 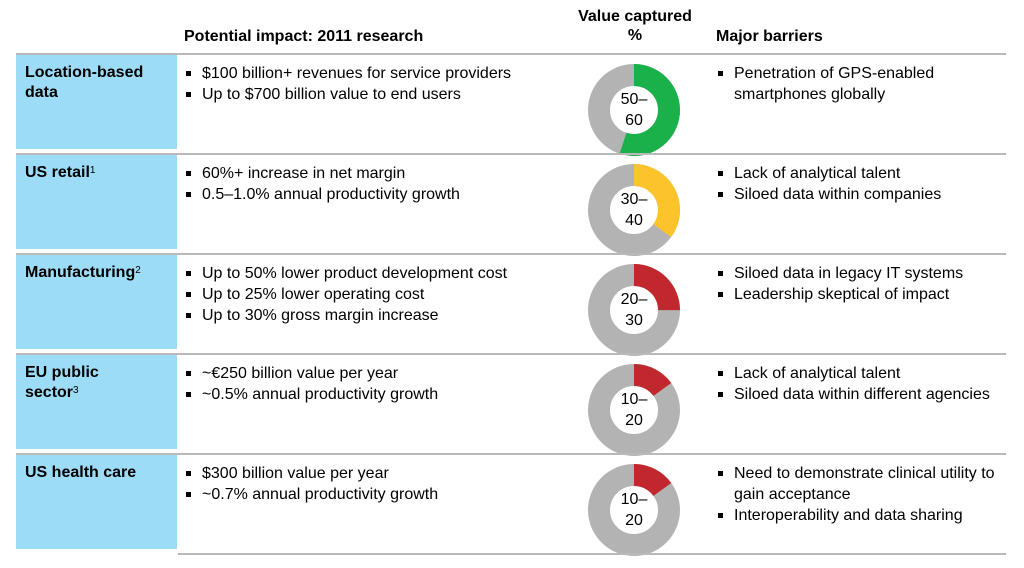 What do you see at coordinates (101, 93) in the screenshot?
I see `row-label-line2: data` at bounding box center [101, 93].